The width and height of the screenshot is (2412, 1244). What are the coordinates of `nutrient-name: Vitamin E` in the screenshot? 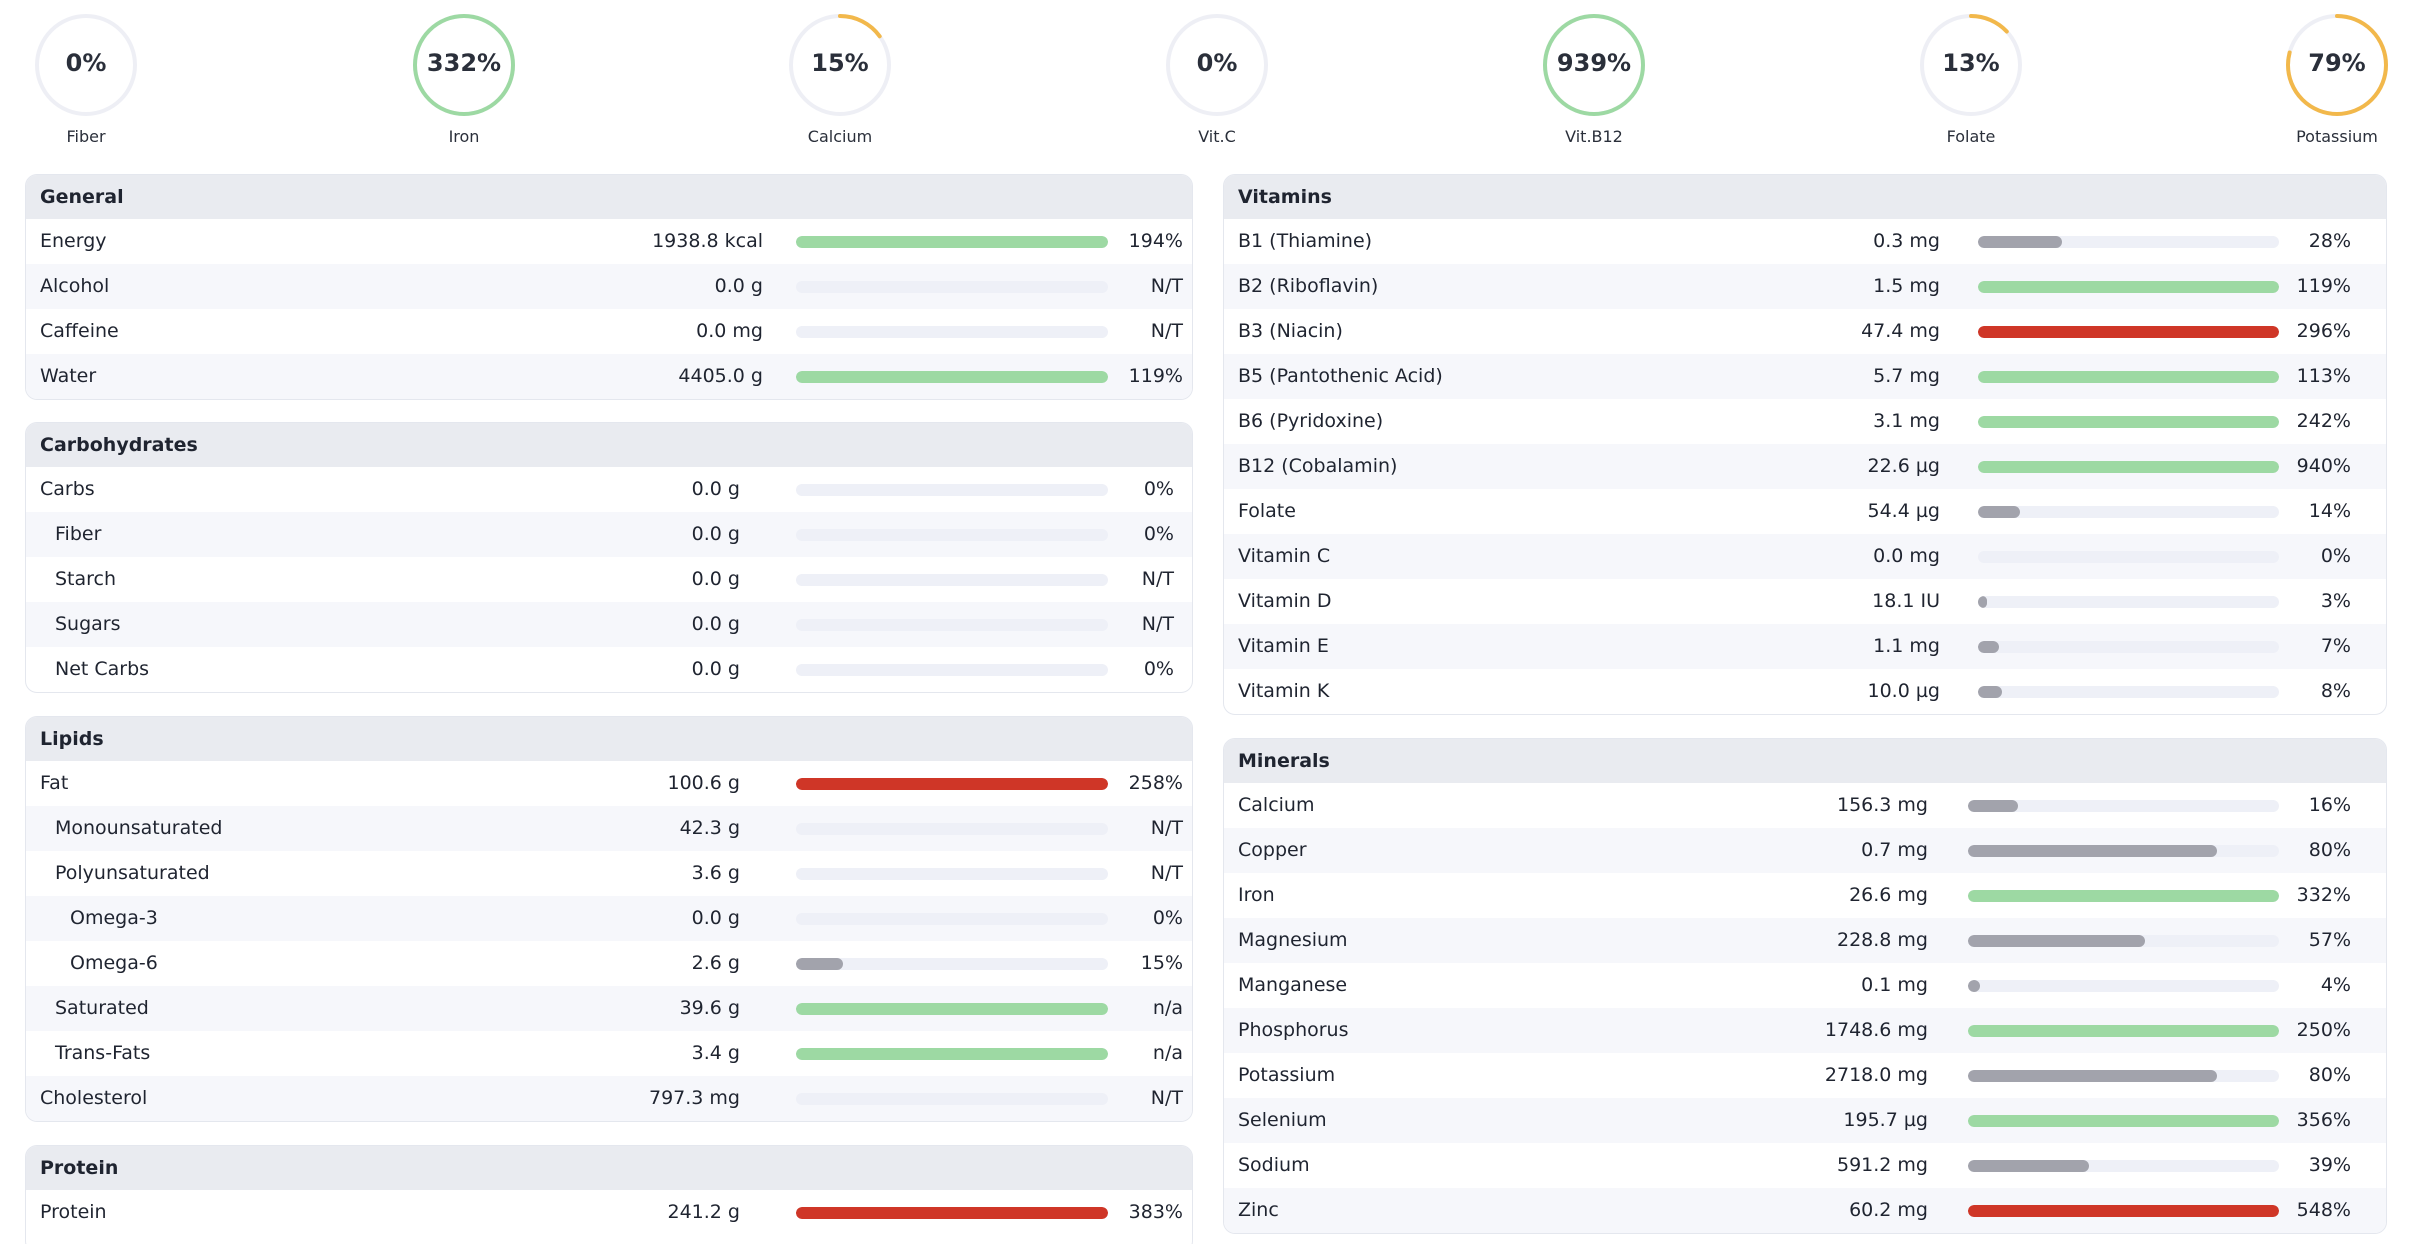 It's located at (1283, 646).